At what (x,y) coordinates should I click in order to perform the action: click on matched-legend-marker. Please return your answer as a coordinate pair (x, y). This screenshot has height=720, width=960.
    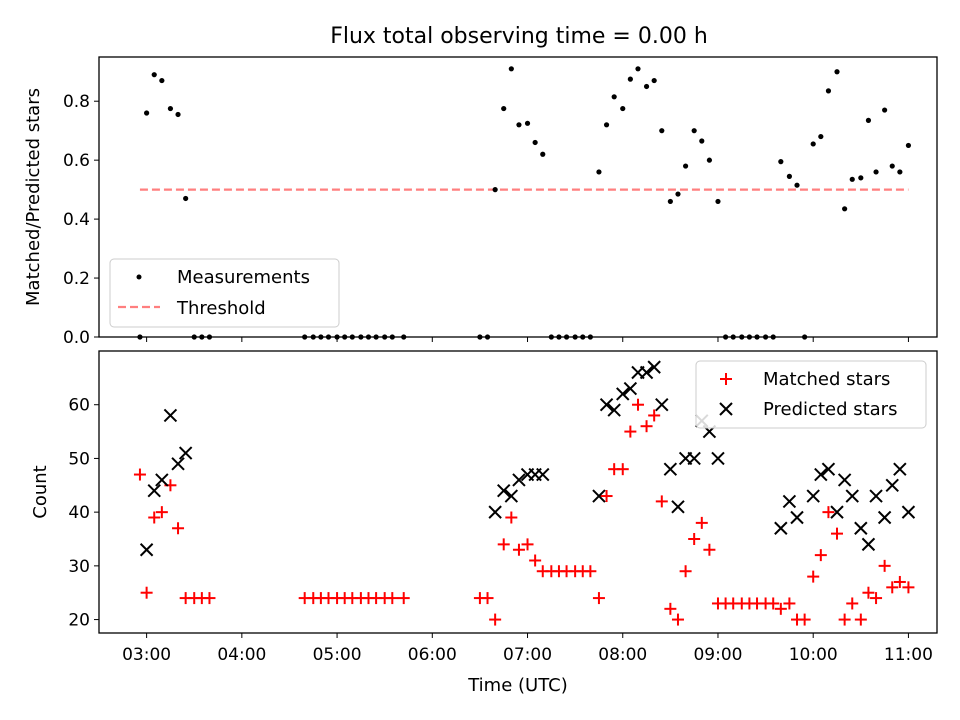
    Looking at the image, I should click on (726, 379).